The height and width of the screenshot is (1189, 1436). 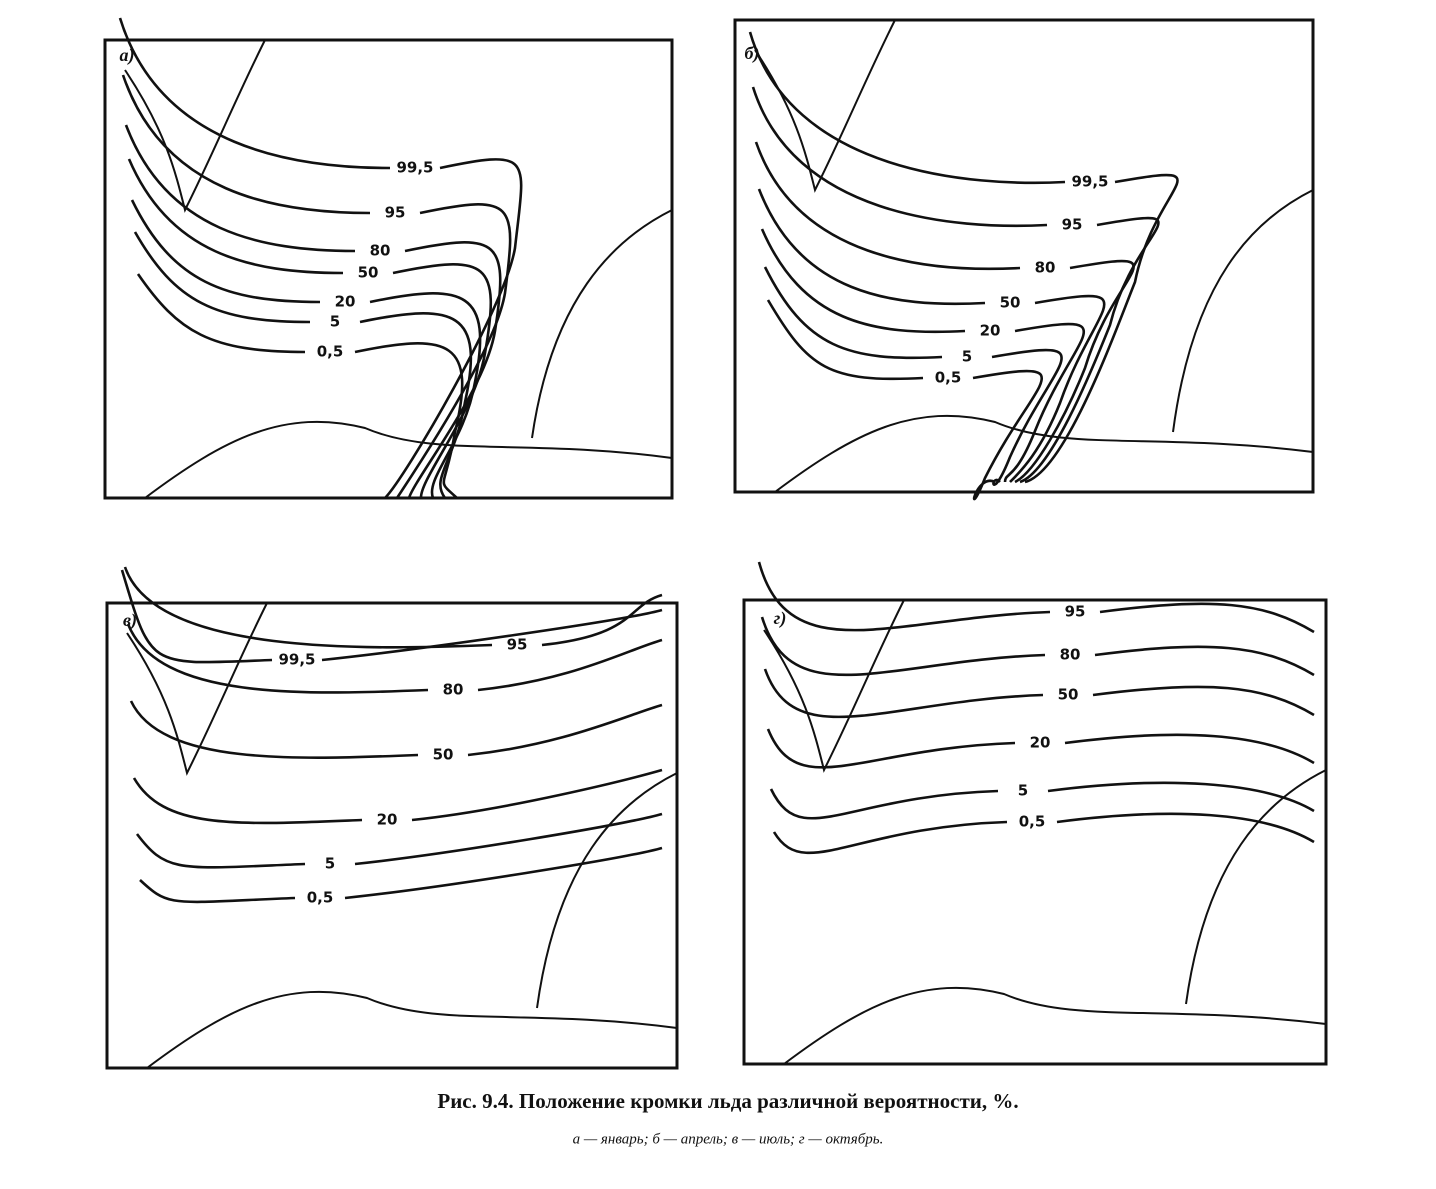 I want to click on panel-label: в), so click(x=130, y=620).